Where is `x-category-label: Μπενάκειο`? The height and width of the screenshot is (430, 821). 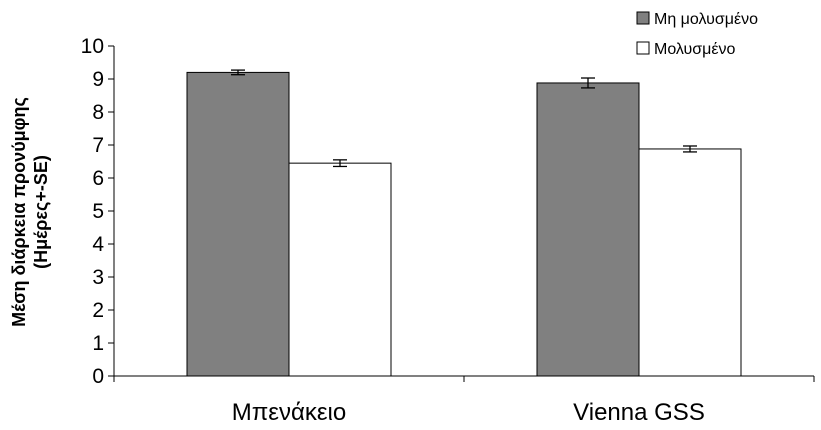 x-category-label: Μπενάκειο is located at coordinates (289, 412).